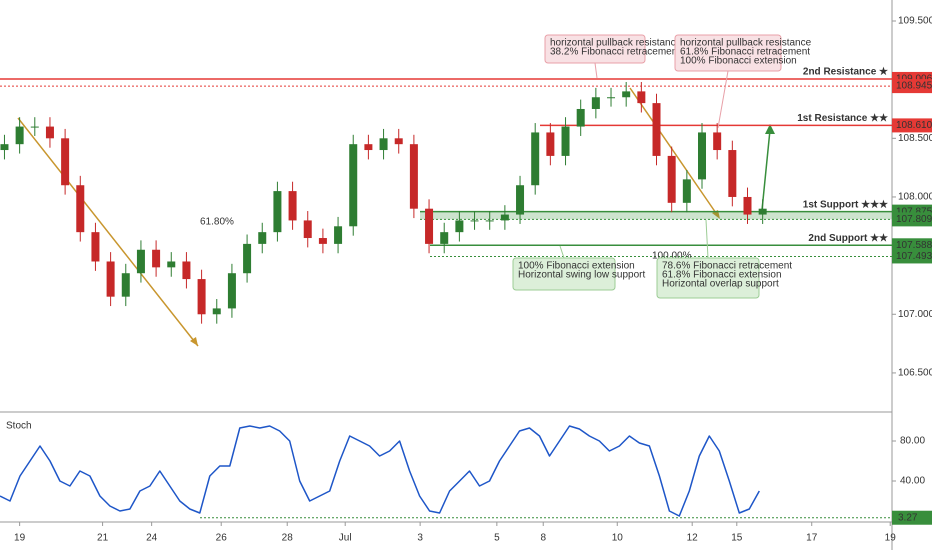 This screenshot has height=550, width=932. What do you see at coordinates (420, 538) in the screenshot?
I see `x-tick-label: 3` at bounding box center [420, 538].